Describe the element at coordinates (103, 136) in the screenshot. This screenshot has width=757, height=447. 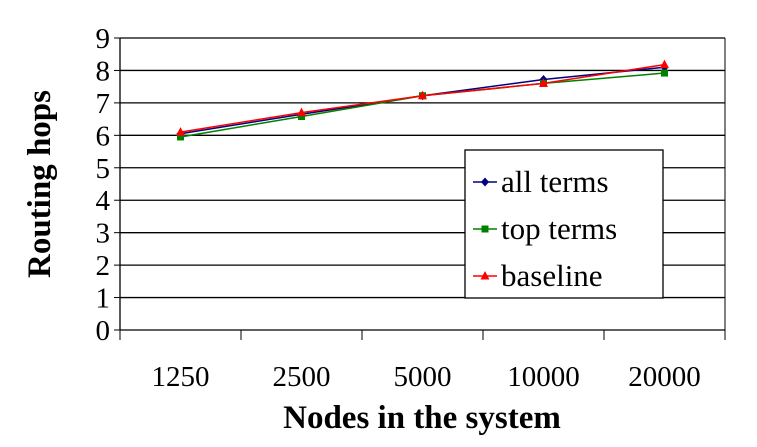
I see `y-tick-label: 6` at that location.